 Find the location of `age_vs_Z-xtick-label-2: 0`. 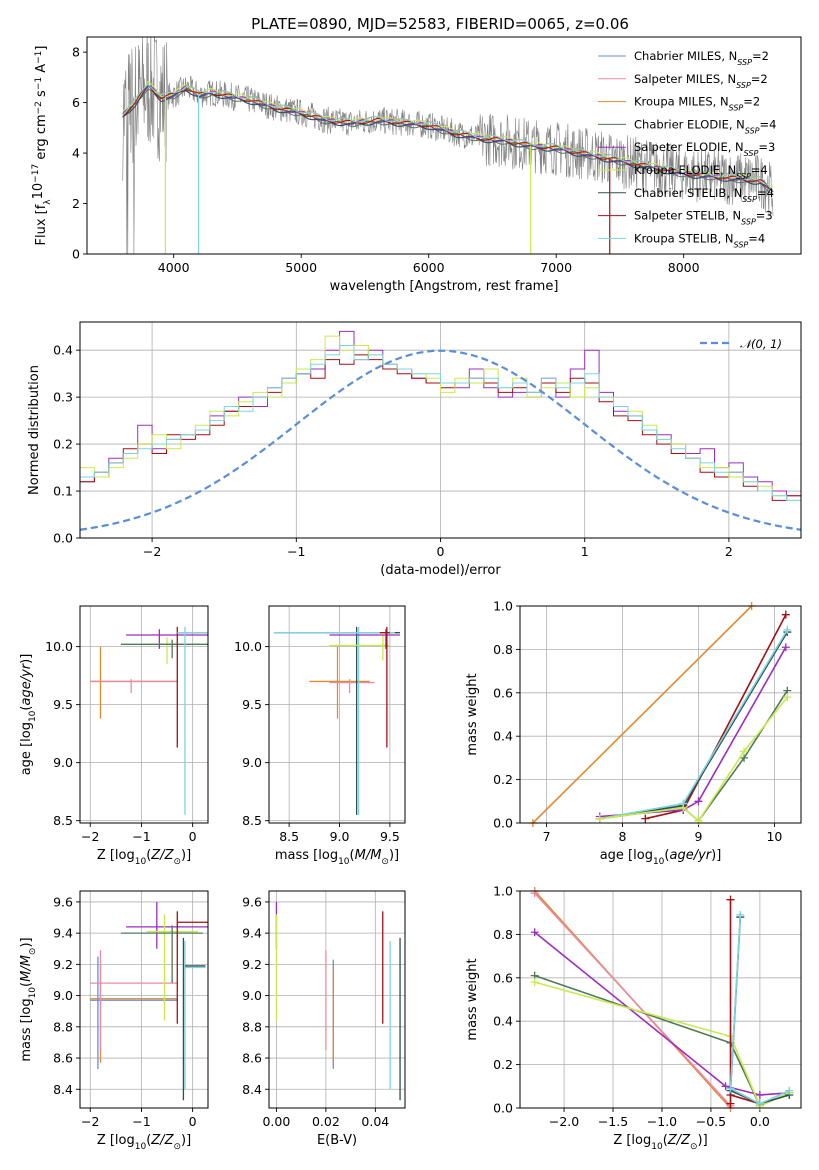

age_vs_Z-xtick-label-2: 0 is located at coordinates (193, 836).